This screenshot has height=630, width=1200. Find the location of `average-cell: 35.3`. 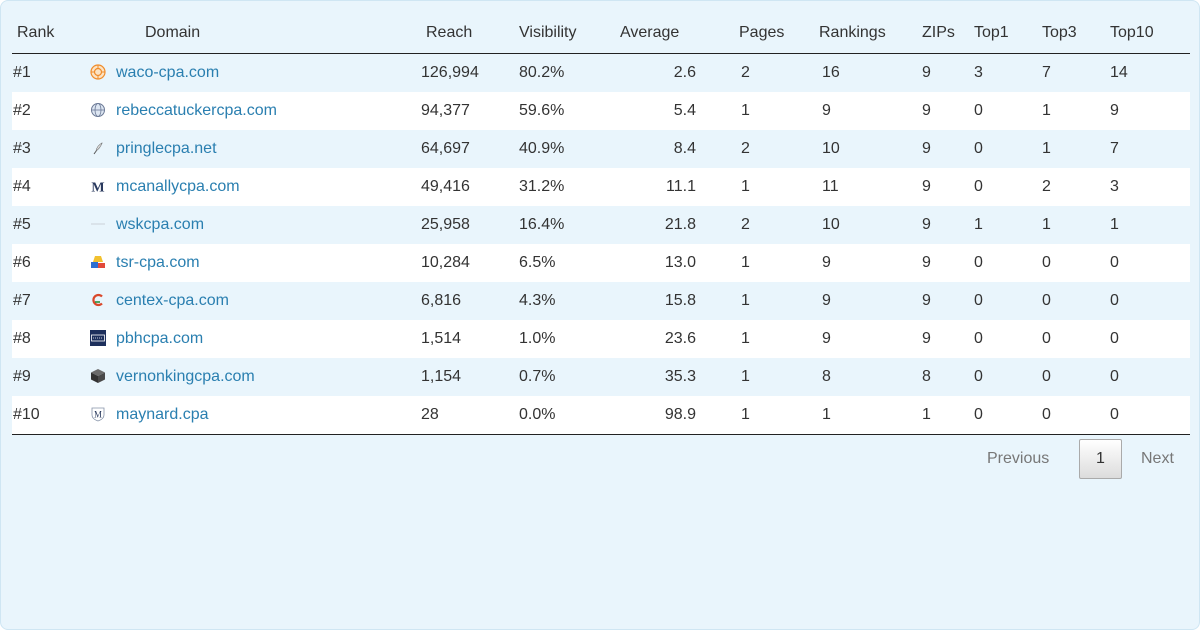

average-cell: 35.3 is located at coordinates (667, 377).